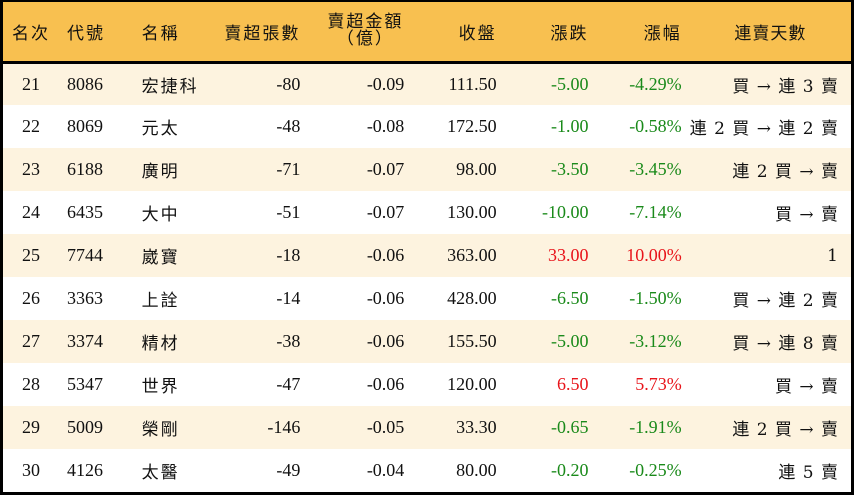 This screenshot has width=854, height=496. Describe the element at coordinates (30, 169) in the screenshot. I see `cell-rank: 23` at that location.